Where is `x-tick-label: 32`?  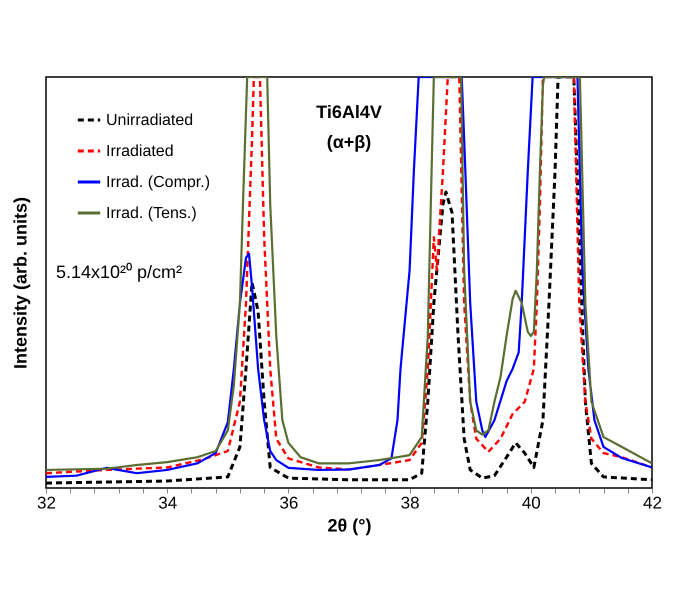
x-tick-label: 32 is located at coordinates (46, 503).